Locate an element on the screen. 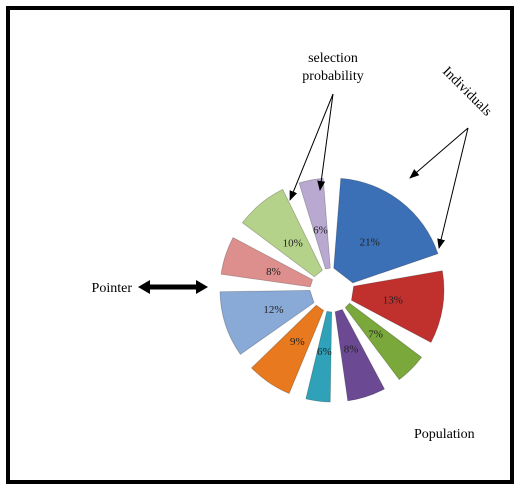 The width and height of the screenshot is (520, 486). pie-slice-label: 21% is located at coordinates (370, 242).